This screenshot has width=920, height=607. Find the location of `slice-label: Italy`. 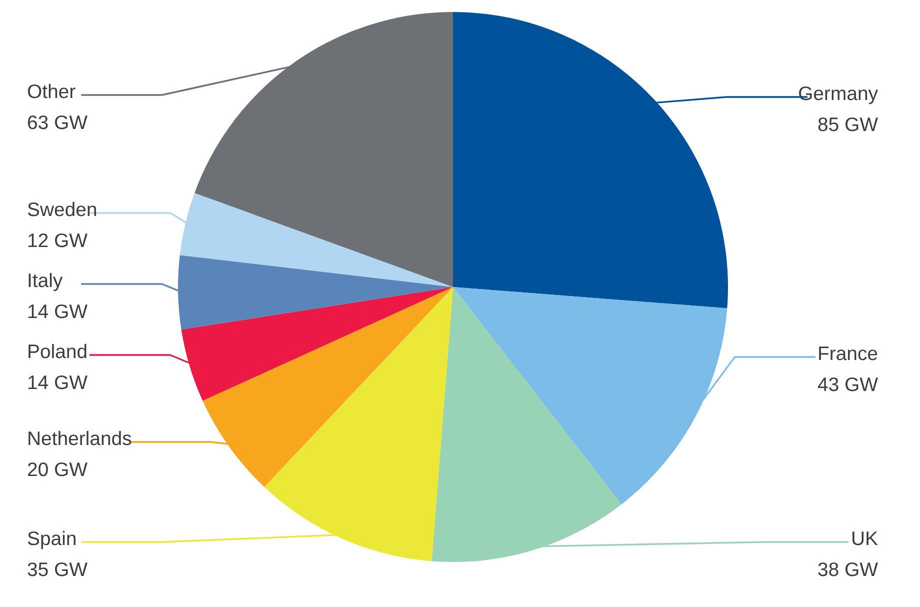

slice-label: Italy is located at coordinates (45, 282).